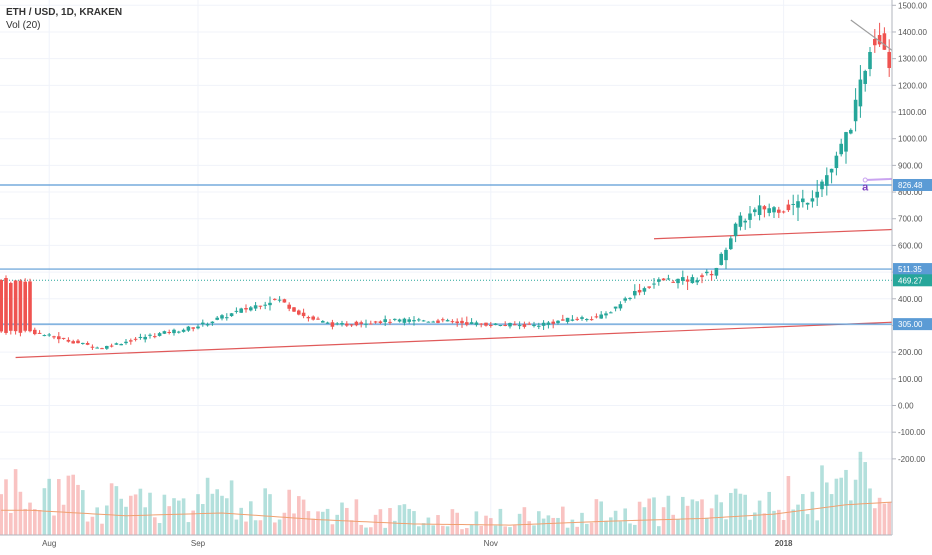  I want to click on y-tick-label: 600.00, so click(910, 245).